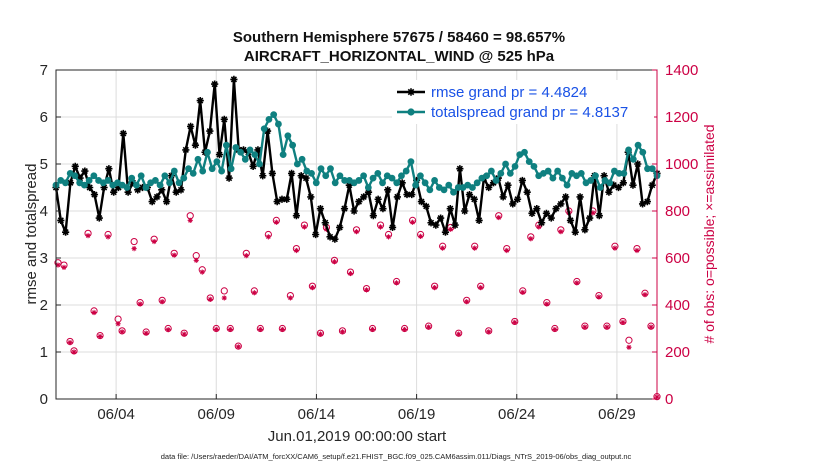 The width and height of the screenshot is (830, 470). Describe the element at coordinates (517, 414) in the screenshot. I see `x-tick-label: 06/24` at that location.